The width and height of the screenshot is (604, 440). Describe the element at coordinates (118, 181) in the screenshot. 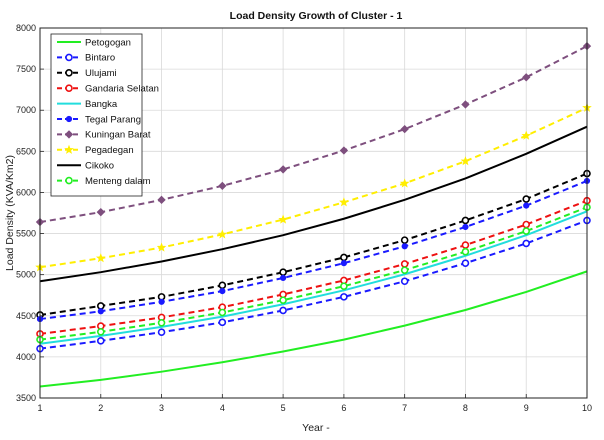

I see `legend-label-menteng-dalam: Menteng dalam` at that location.